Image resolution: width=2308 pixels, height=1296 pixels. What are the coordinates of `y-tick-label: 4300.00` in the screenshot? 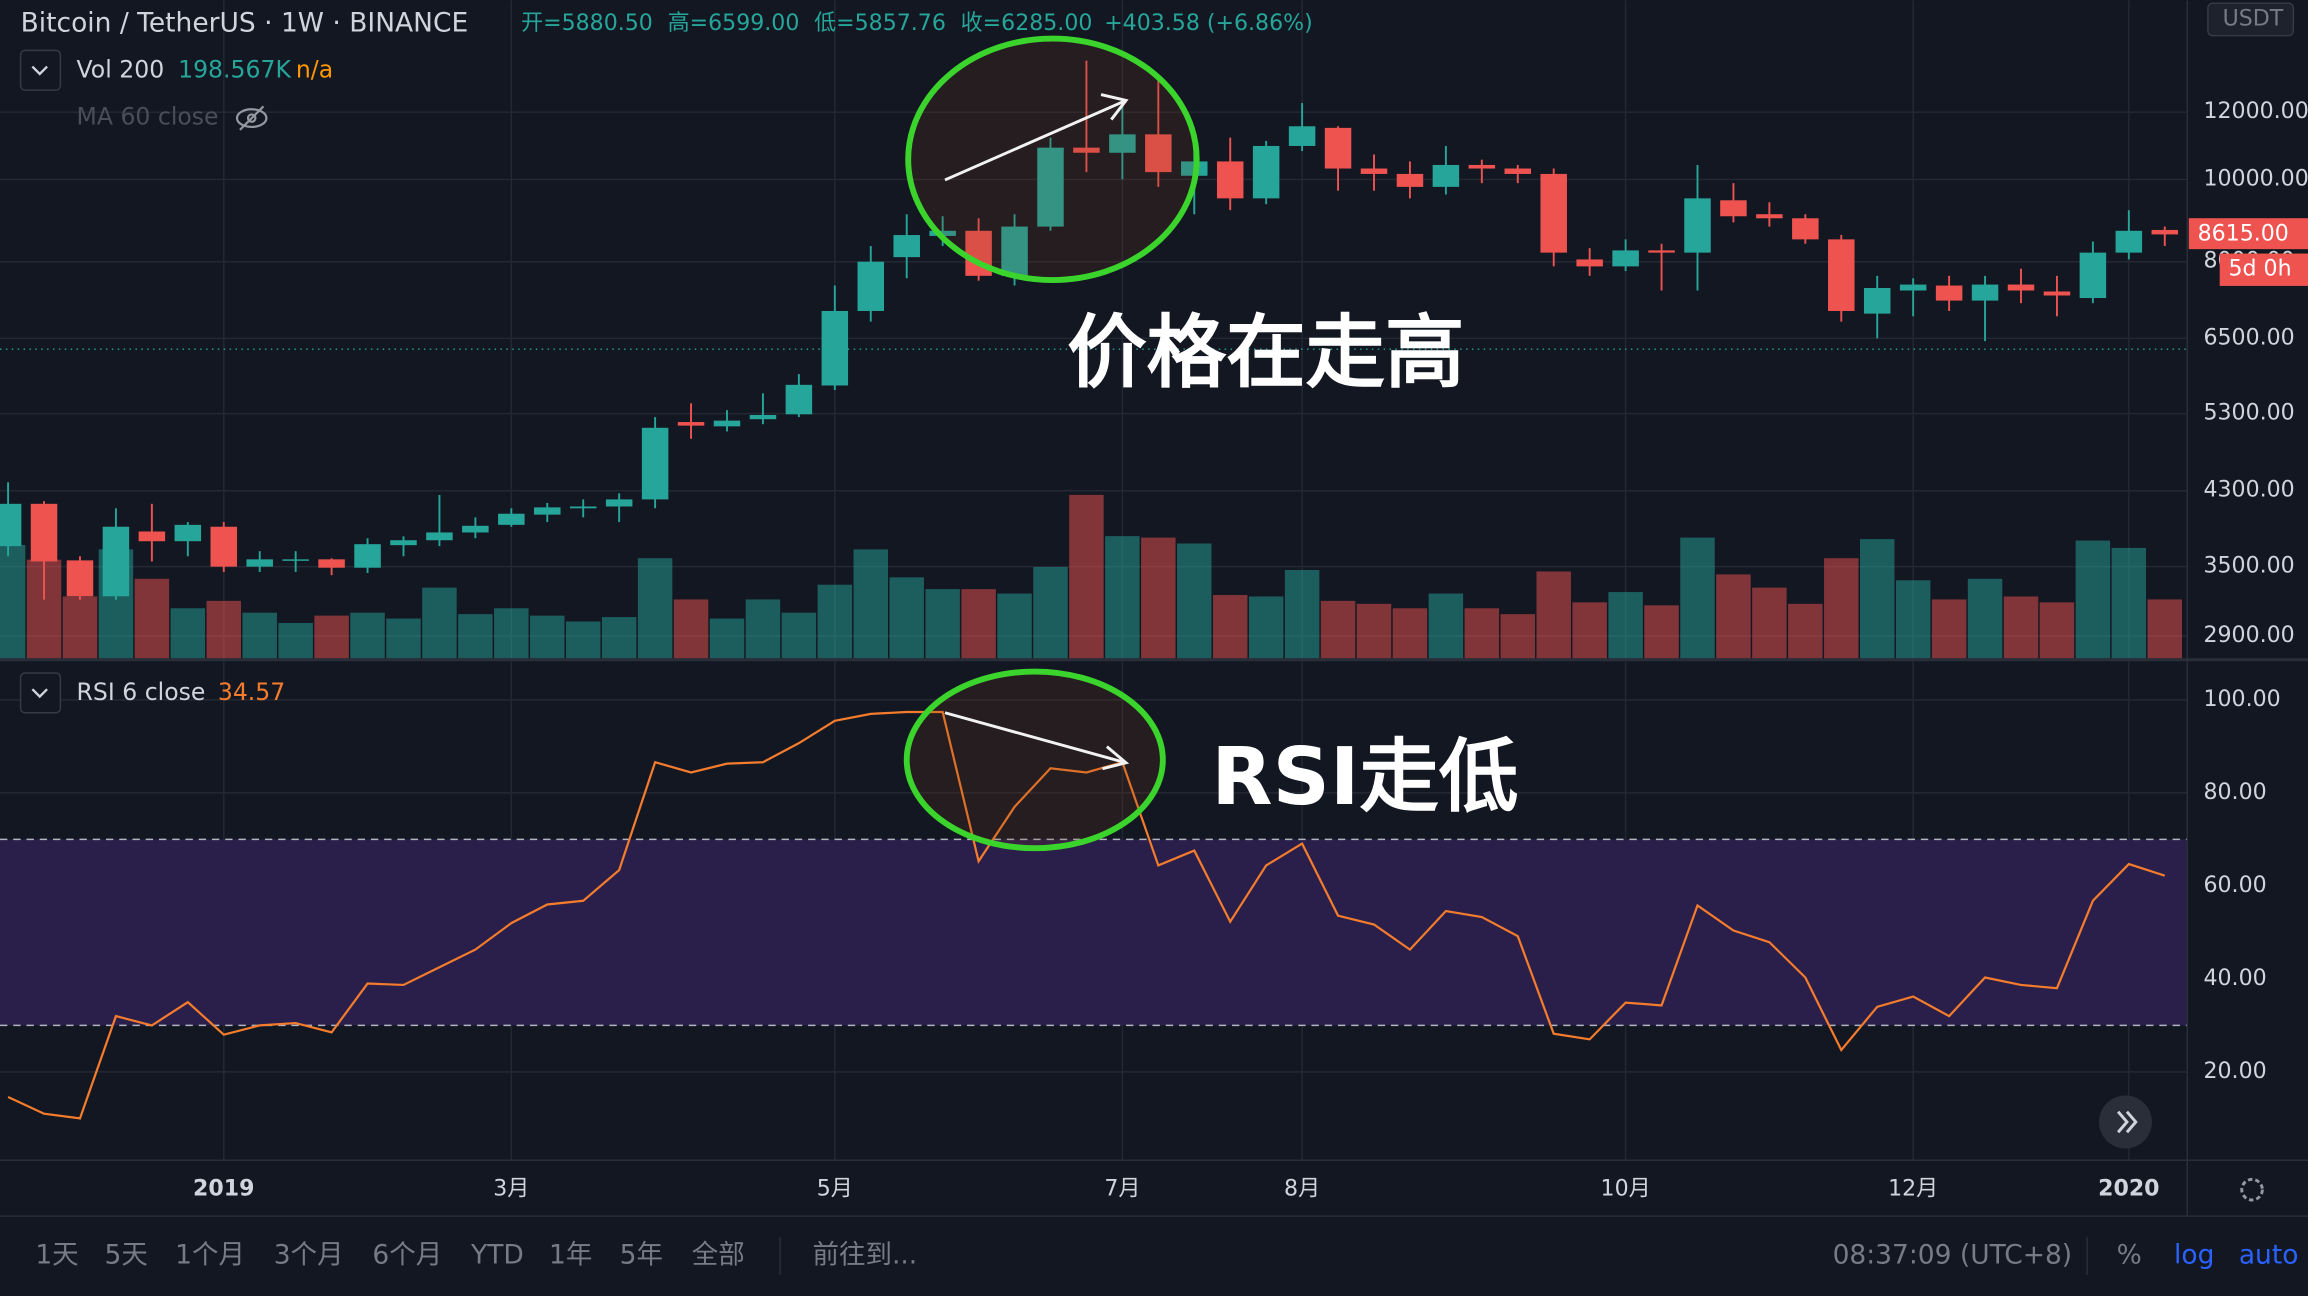 It's located at (2248, 490).